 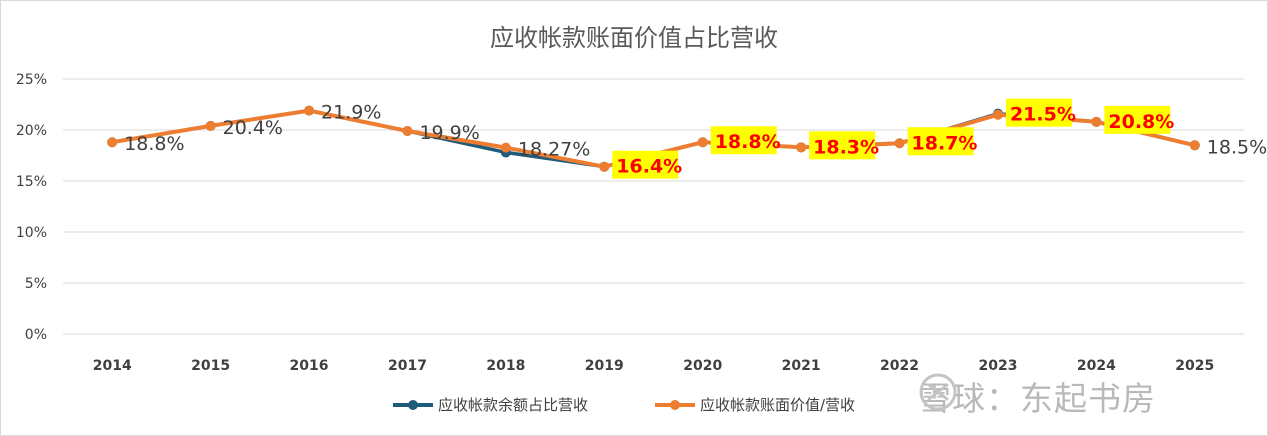 I want to click on data-label: 18.7%, so click(x=945, y=143).